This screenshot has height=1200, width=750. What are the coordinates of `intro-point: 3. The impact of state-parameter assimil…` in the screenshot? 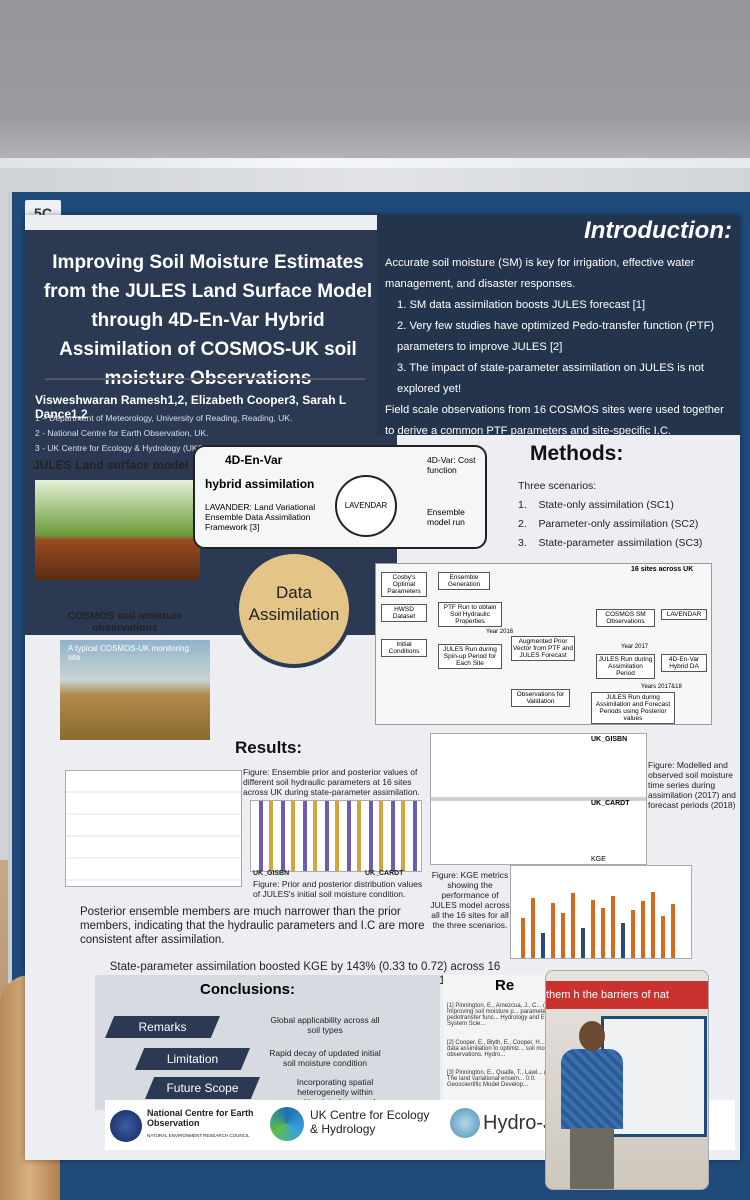 It's located at (550, 378).